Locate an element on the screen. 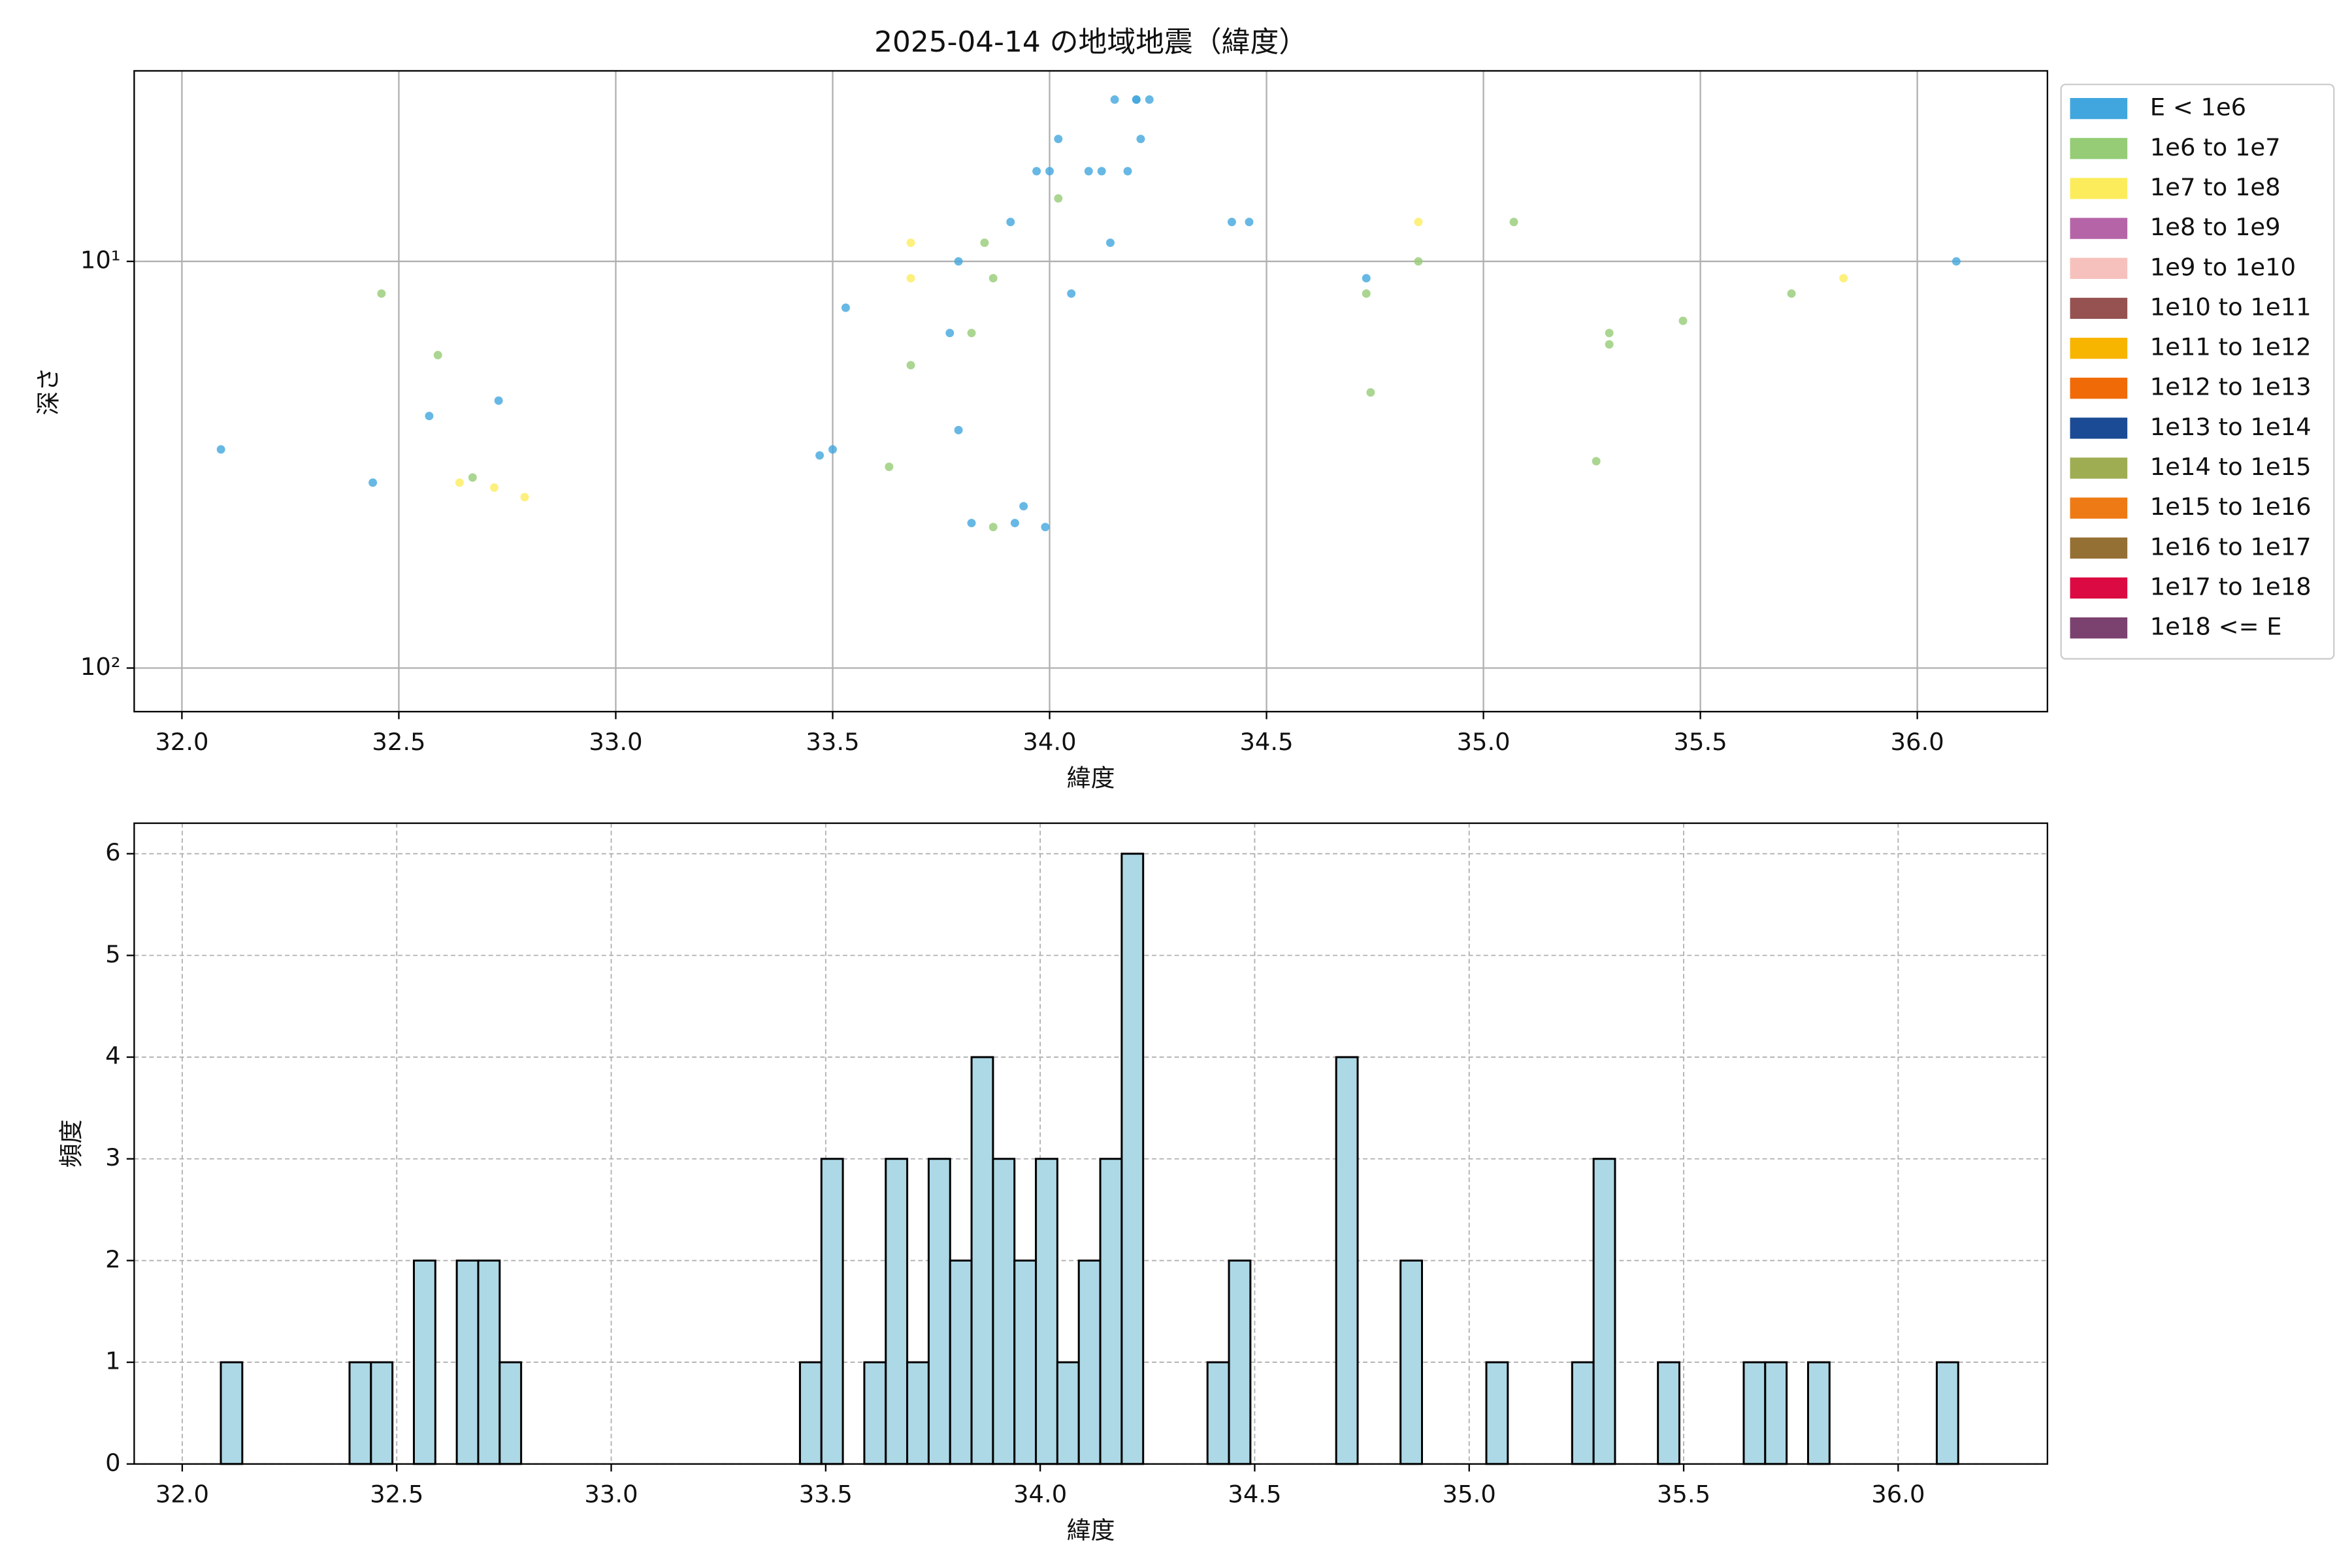 The width and height of the screenshot is (2352, 1568). x-tick-label: 35.0 is located at coordinates (1483, 742).